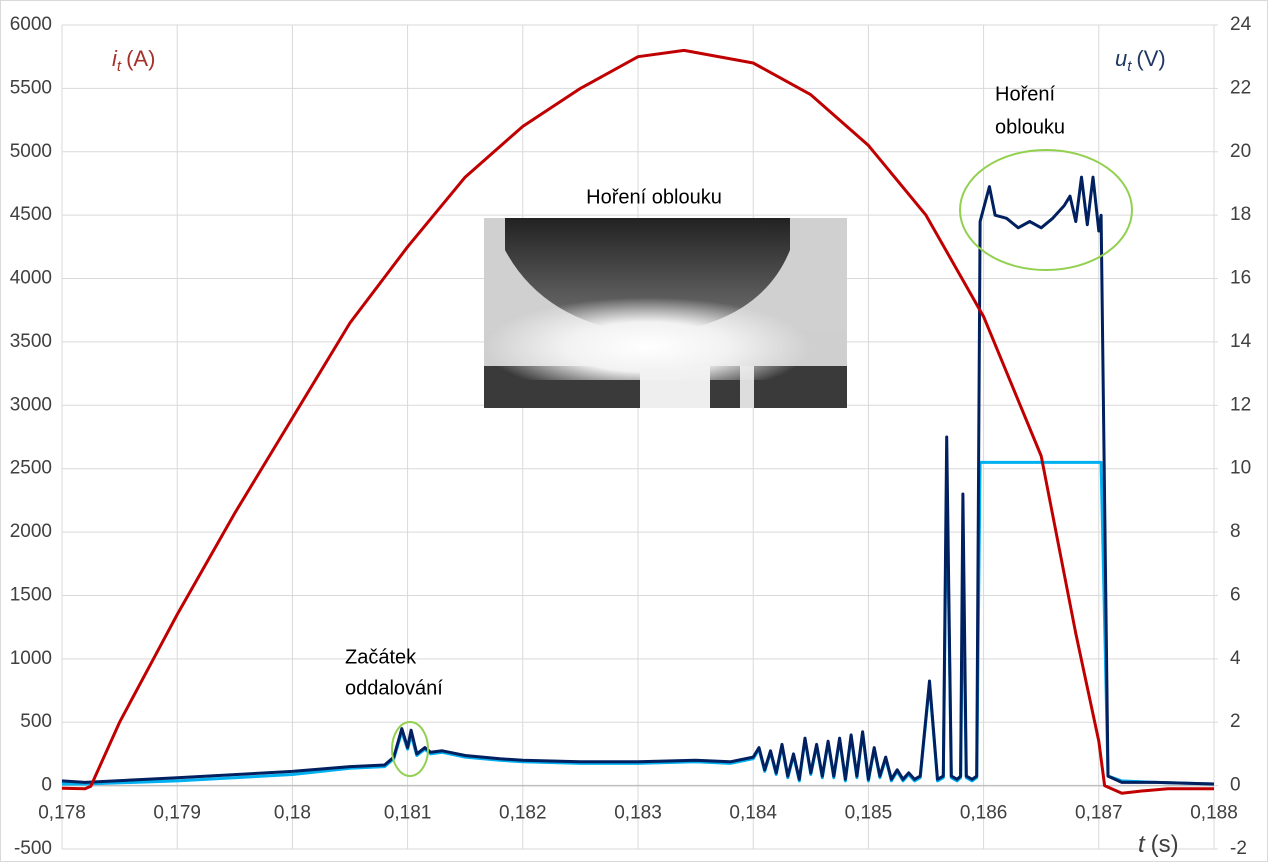  What do you see at coordinates (665, 297) in the screenshot?
I see `photo: Hoření oblouku` at bounding box center [665, 297].